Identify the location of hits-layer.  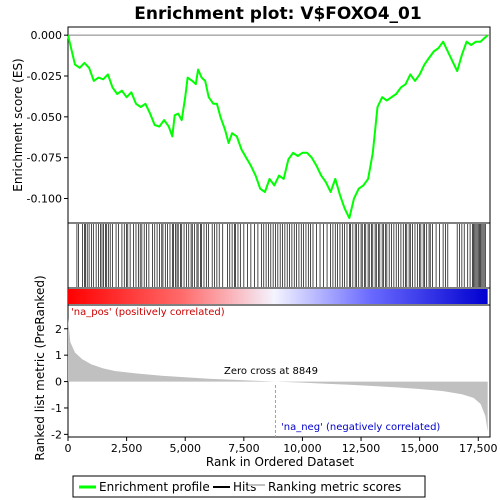
(281, 255).